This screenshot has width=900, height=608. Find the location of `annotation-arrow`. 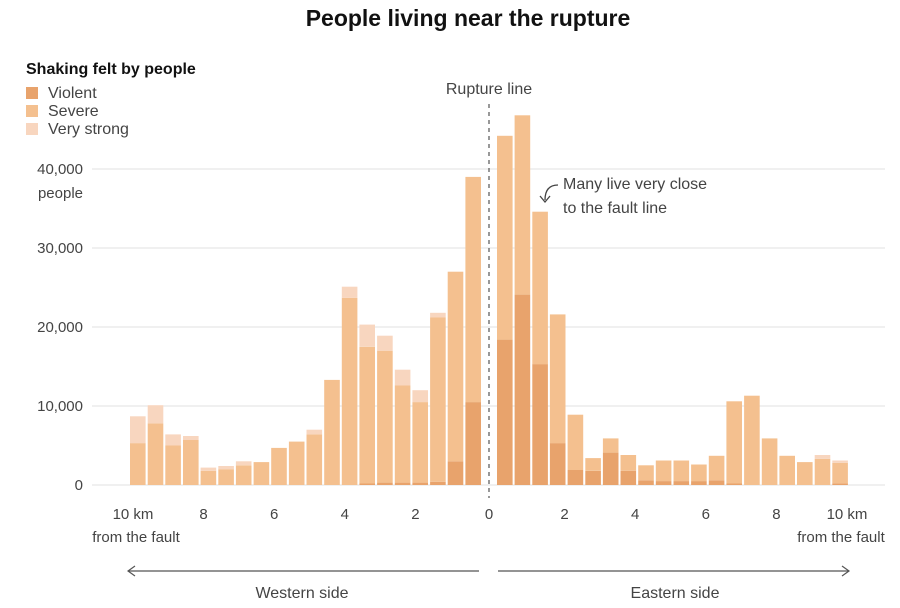

annotation-arrow is located at coordinates (551, 192).